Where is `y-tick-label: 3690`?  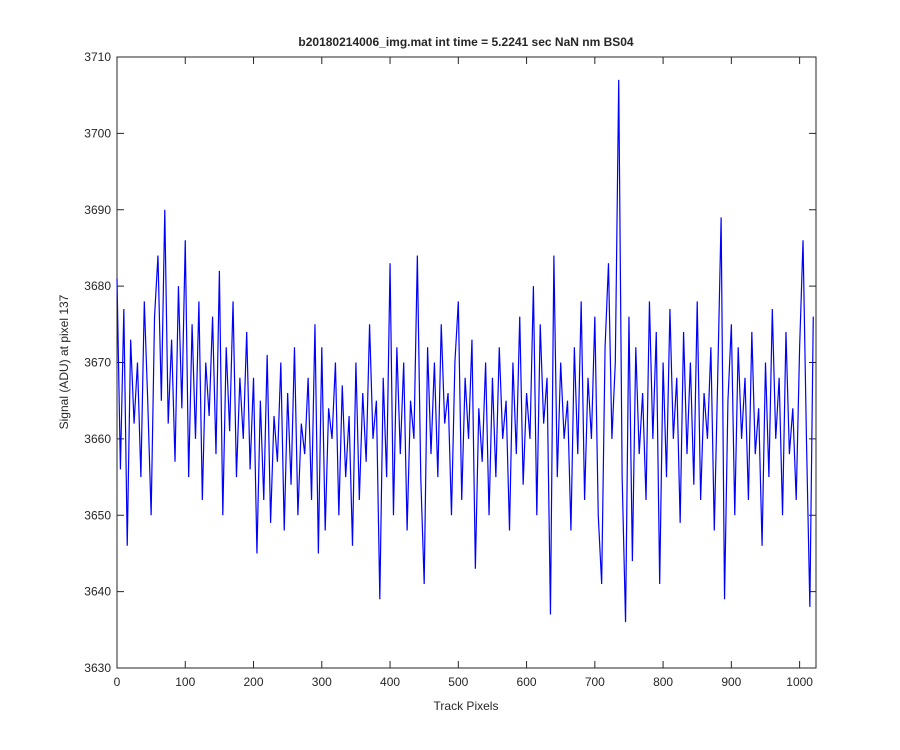 y-tick-label: 3690 is located at coordinates (97, 210).